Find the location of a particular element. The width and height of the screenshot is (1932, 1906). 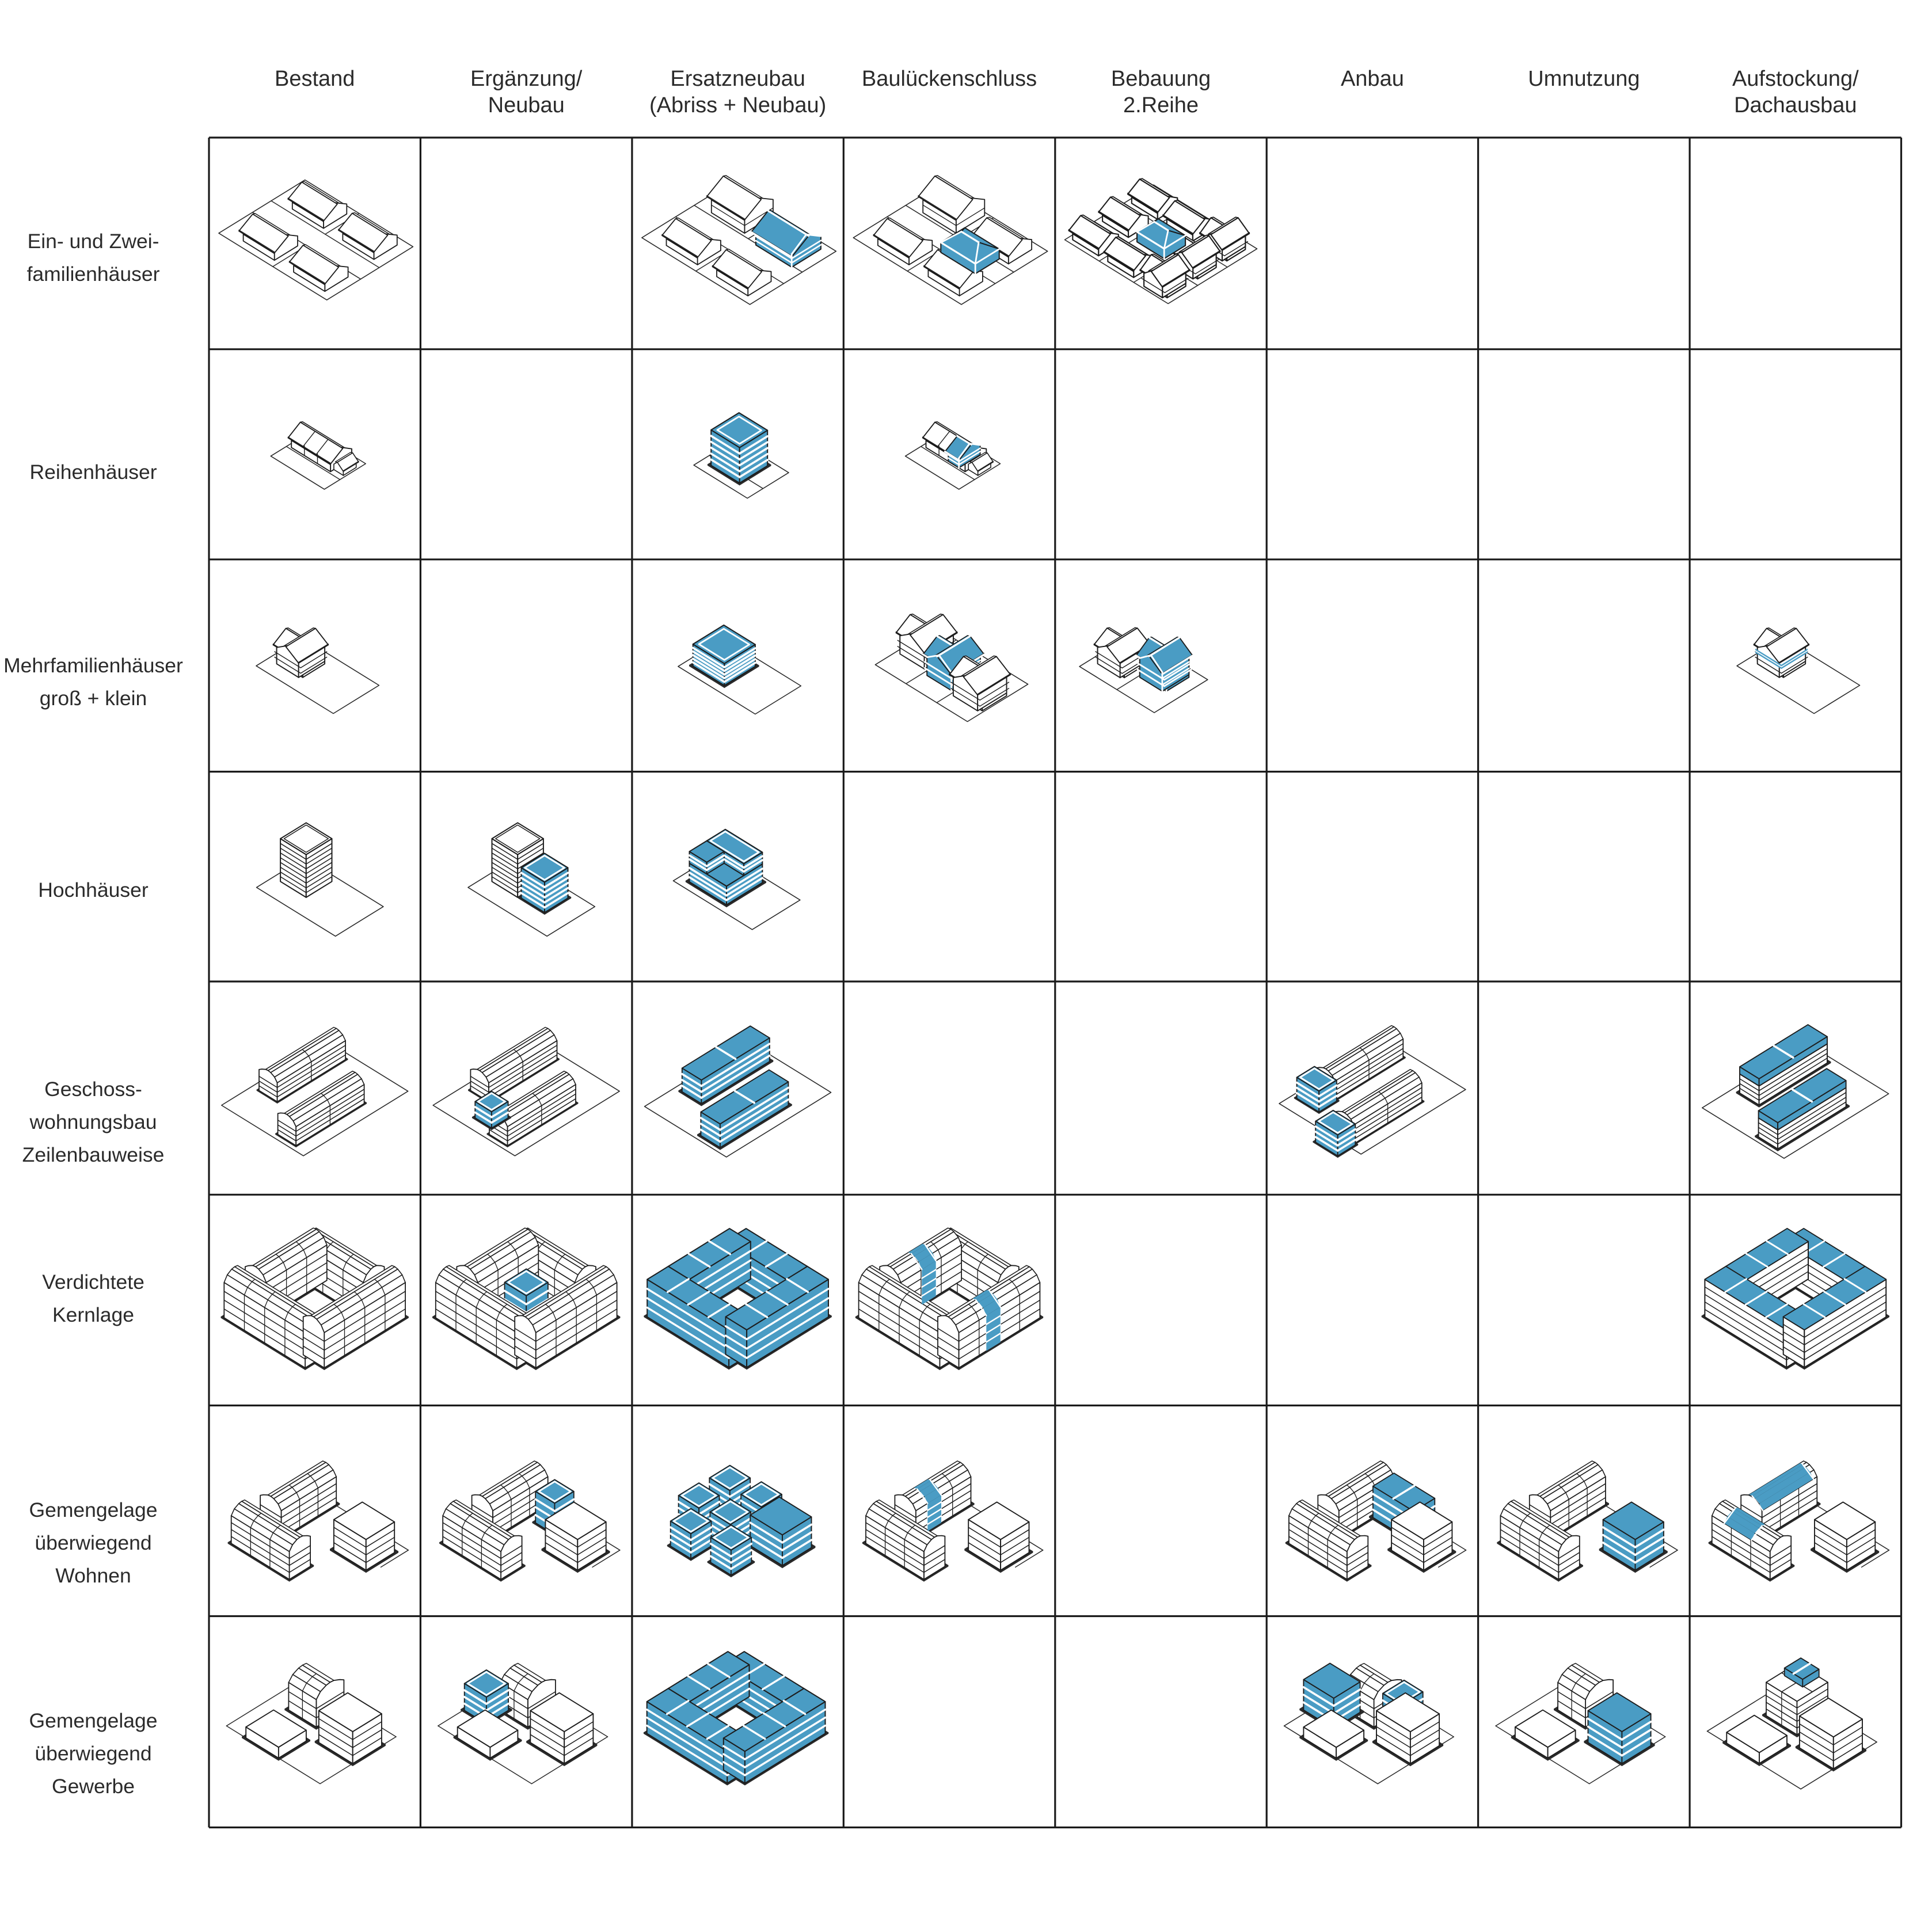

svg-text: Ersatzneubau is located at coordinates (737, 79).